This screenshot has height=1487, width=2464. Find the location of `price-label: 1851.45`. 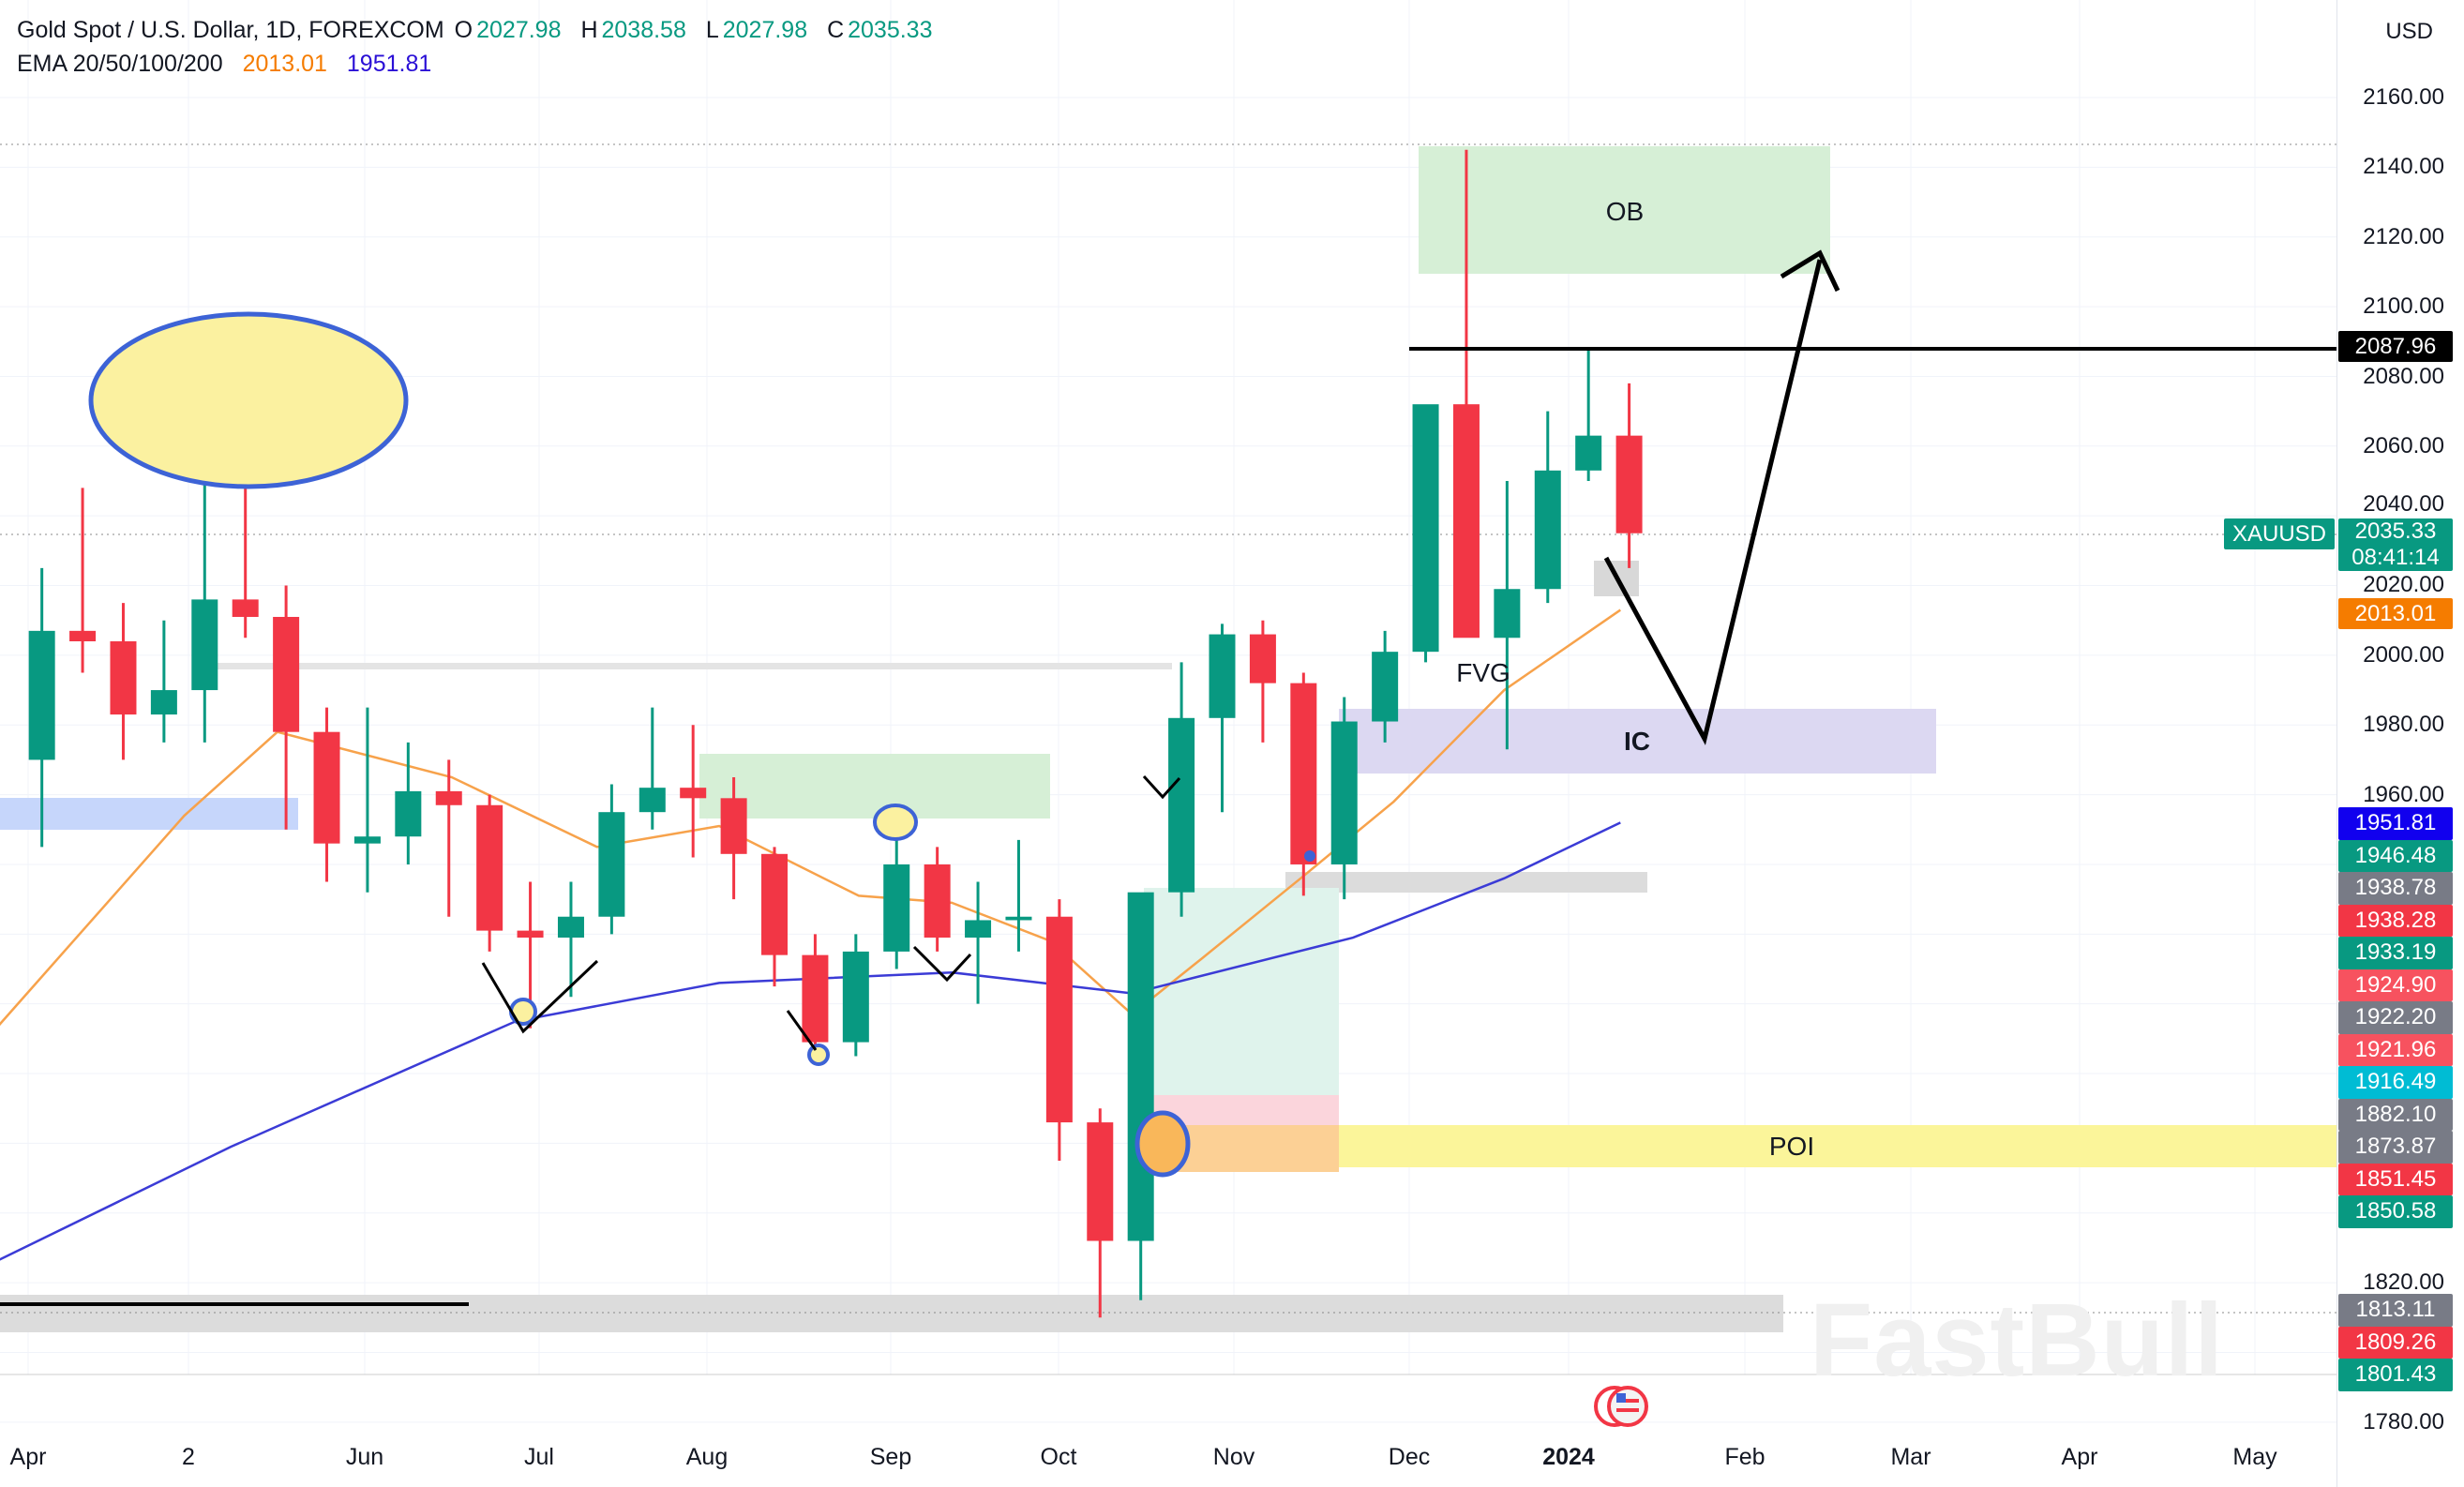

price-label: 1851.45 is located at coordinates (2395, 1179).